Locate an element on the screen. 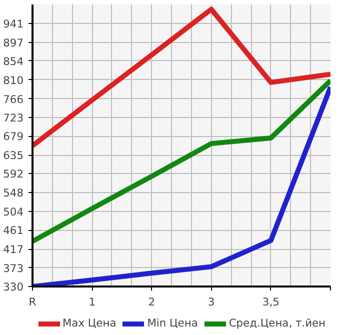  x-tick-label: 1 is located at coordinates (92, 302).